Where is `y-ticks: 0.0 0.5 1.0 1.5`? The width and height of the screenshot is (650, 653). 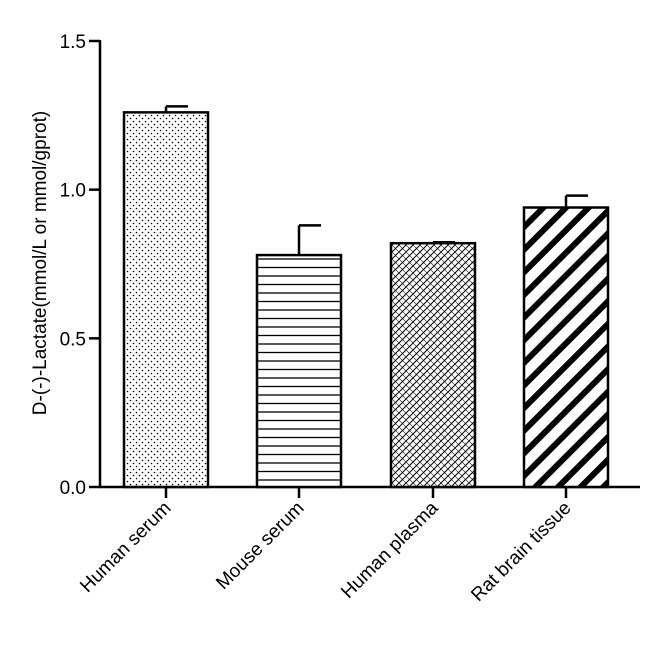
y-ticks: 0.0 0.5 1.0 1.5 is located at coordinates (80, 265).